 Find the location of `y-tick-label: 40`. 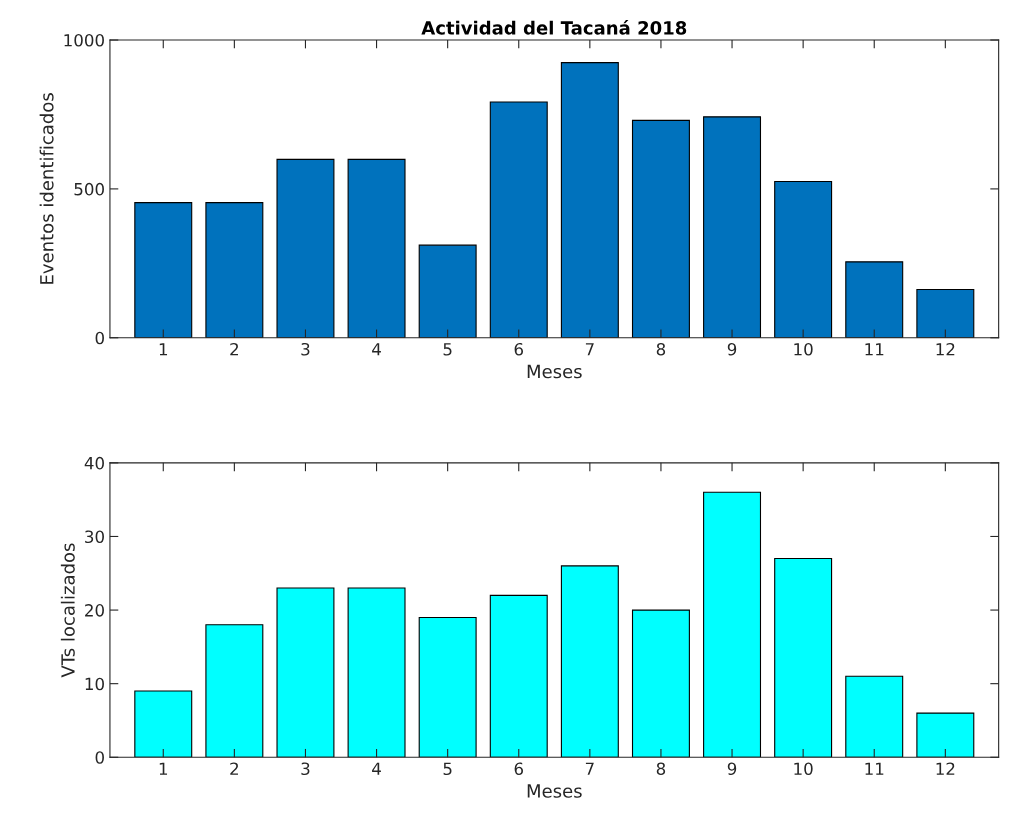

y-tick-label: 40 is located at coordinates (94, 463).